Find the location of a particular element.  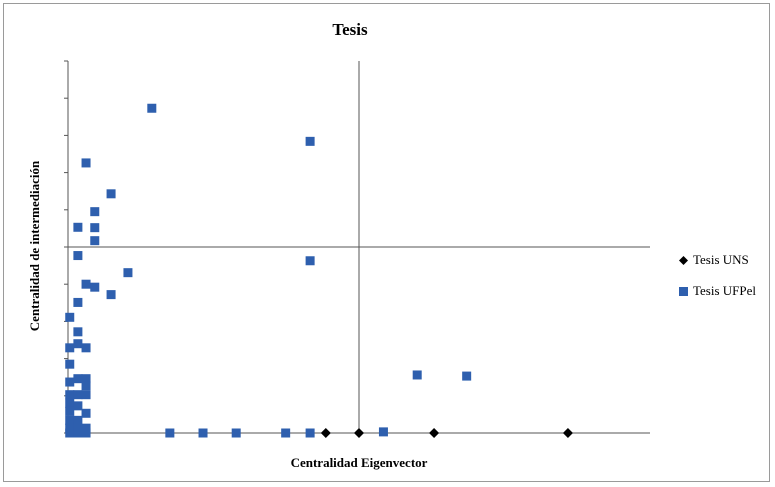

legend: Tesis UNS Tesis UFPel is located at coordinates (717, 281).